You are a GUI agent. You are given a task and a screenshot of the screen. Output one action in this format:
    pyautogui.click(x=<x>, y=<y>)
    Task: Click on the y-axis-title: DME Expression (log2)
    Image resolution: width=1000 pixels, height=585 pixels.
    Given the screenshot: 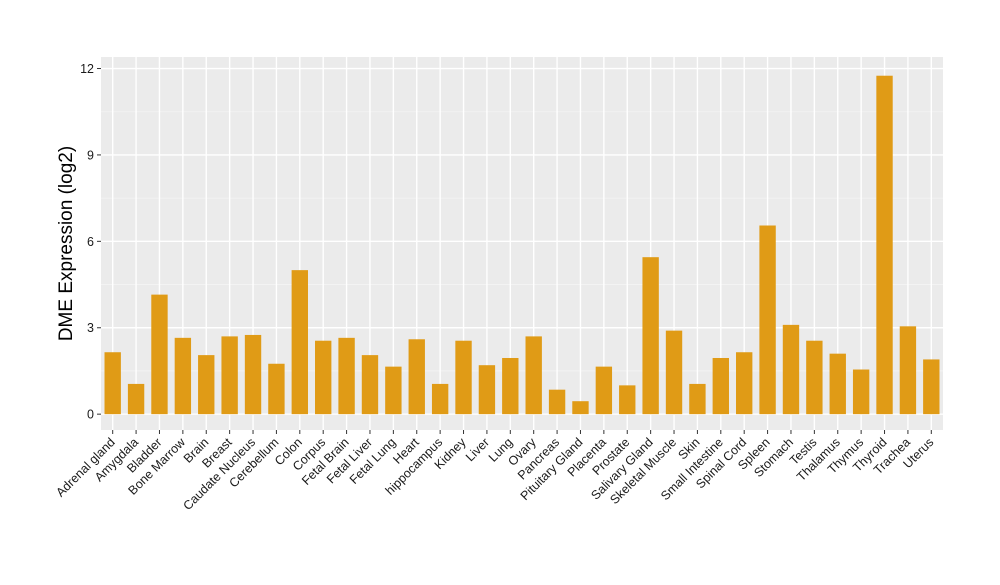 What is the action you would take?
    pyautogui.click(x=66, y=243)
    